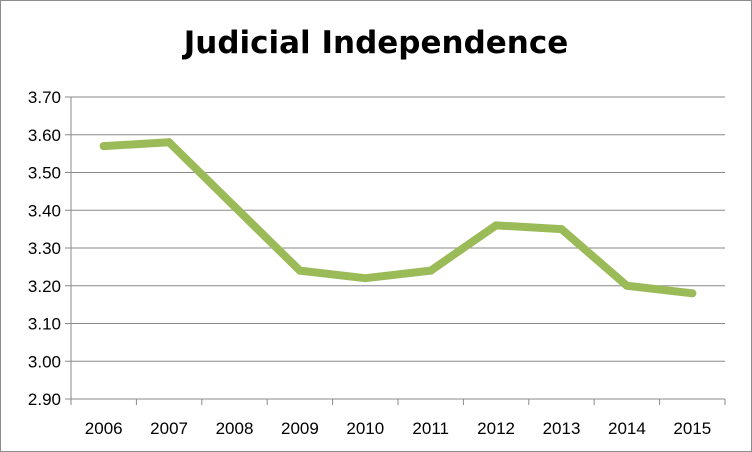 This screenshot has height=452, width=752. Describe the element at coordinates (365, 428) in the screenshot. I see `x-tick-label: 2010` at that location.